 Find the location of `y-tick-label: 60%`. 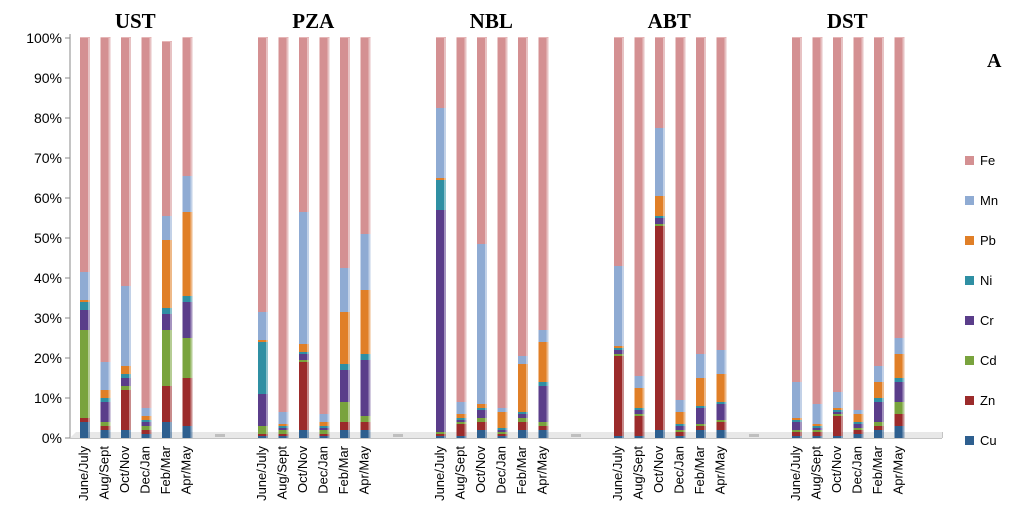

y-tick-label: 60% is located at coordinates (48, 198).